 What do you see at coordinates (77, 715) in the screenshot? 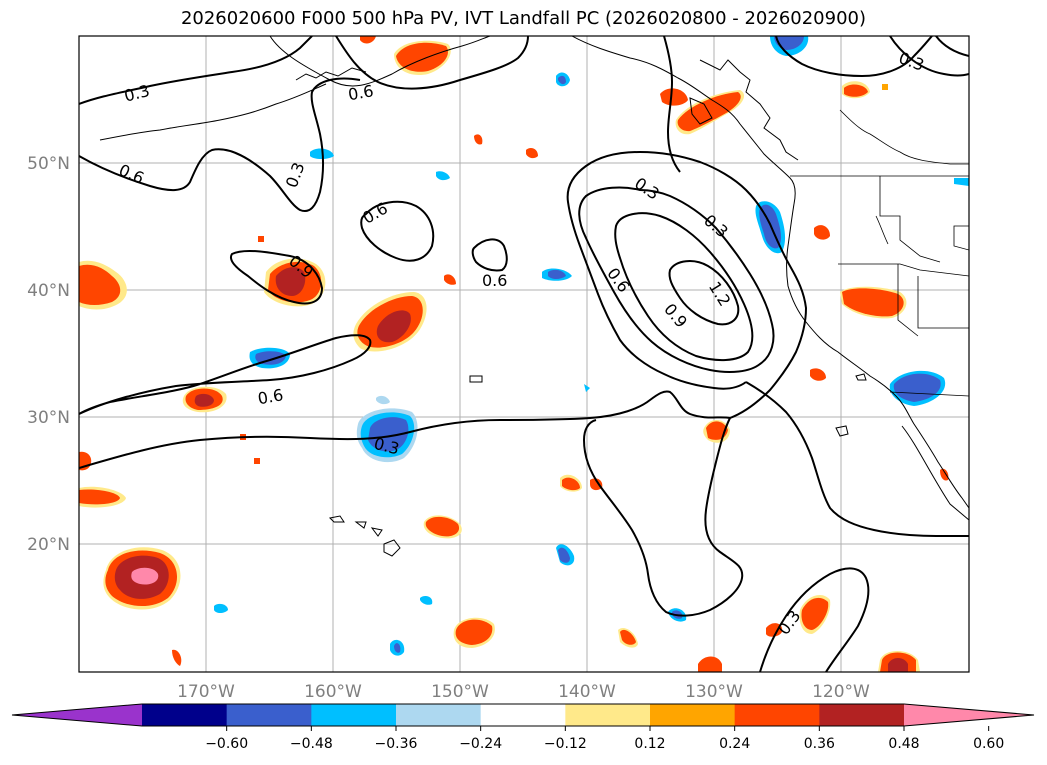
I see `colorbar-extend-min` at bounding box center [77, 715].